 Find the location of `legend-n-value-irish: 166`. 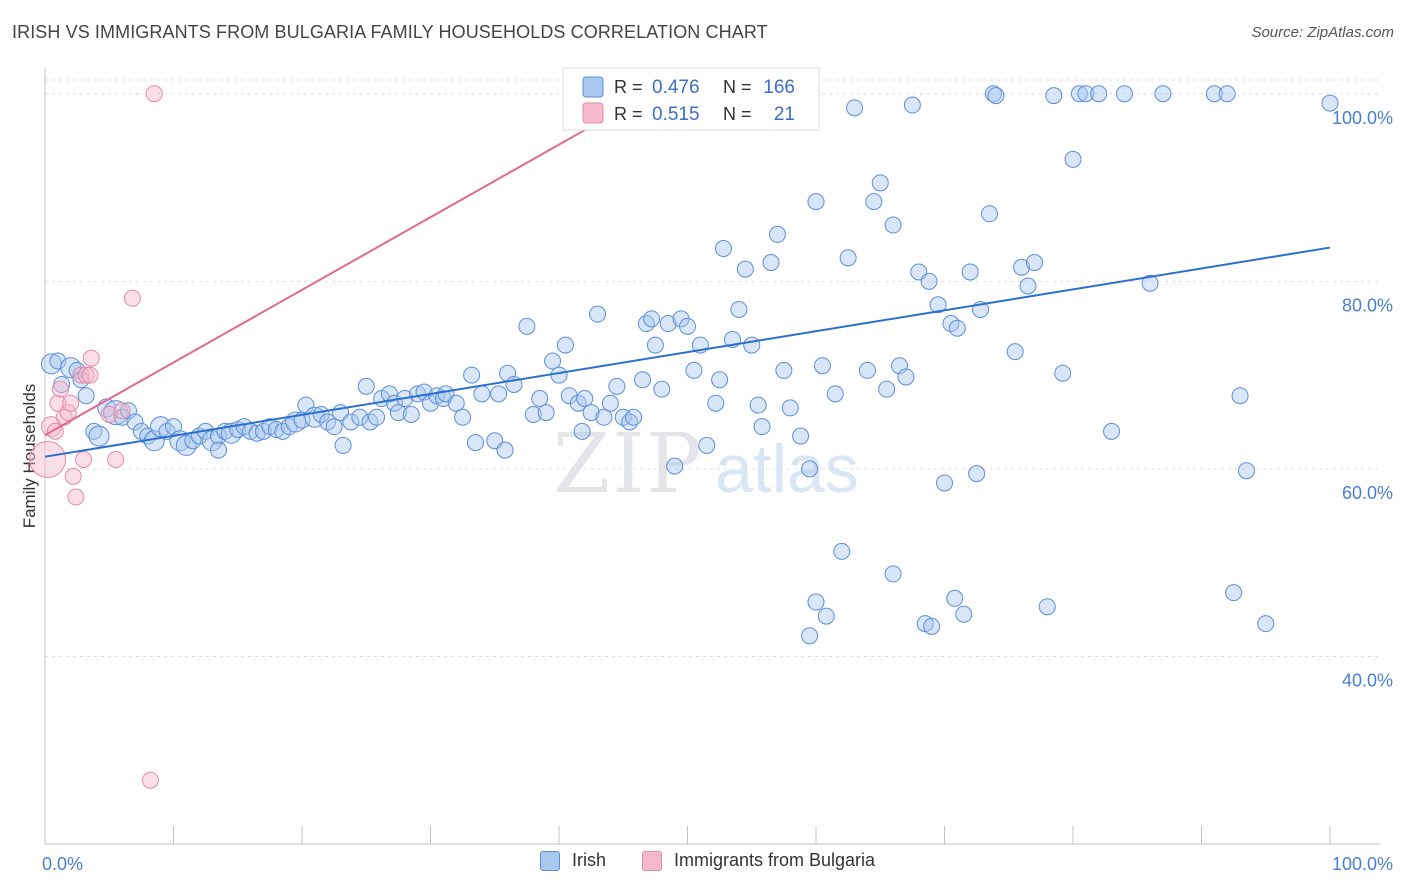

legend-n-value-irish: 166 is located at coordinates (779, 87).